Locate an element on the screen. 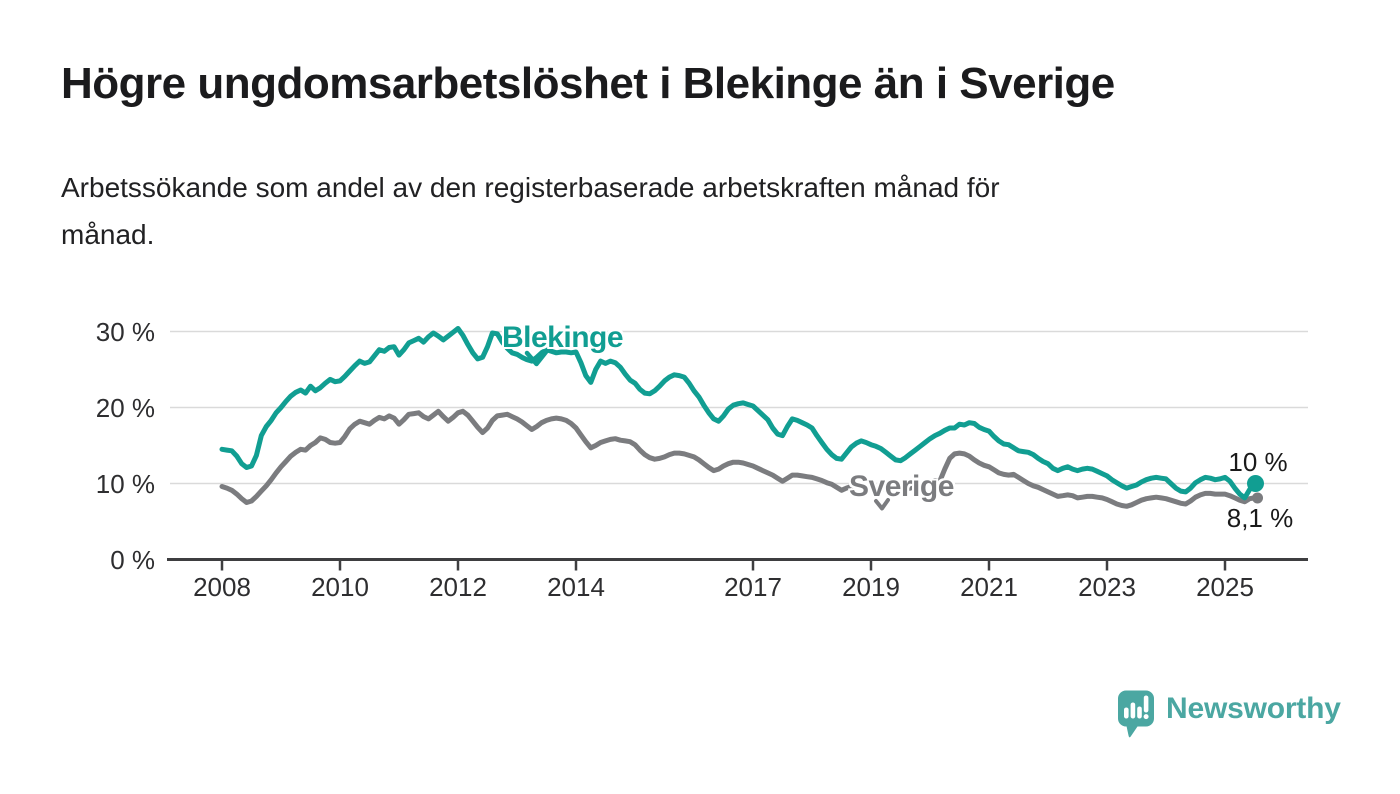 Image resolution: width=1400 pixels, height=794 pixels. newsworthy-logo: Newsworthy is located at coordinates (1229, 714).